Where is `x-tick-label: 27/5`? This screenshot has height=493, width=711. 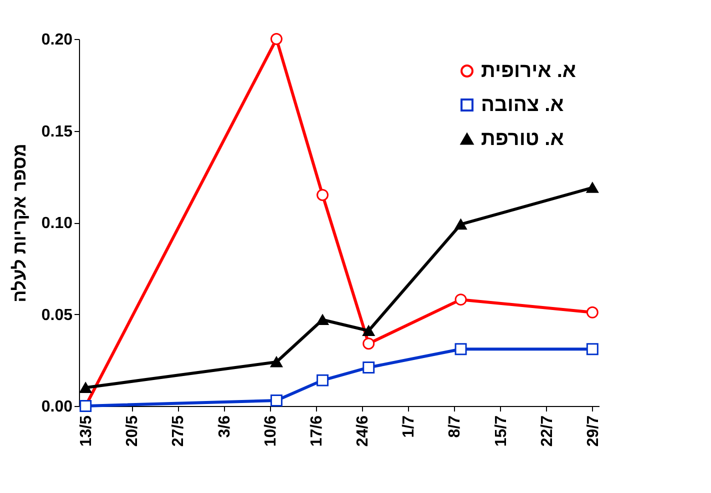
x-tick-label: 27/5 is located at coordinates (179, 431).